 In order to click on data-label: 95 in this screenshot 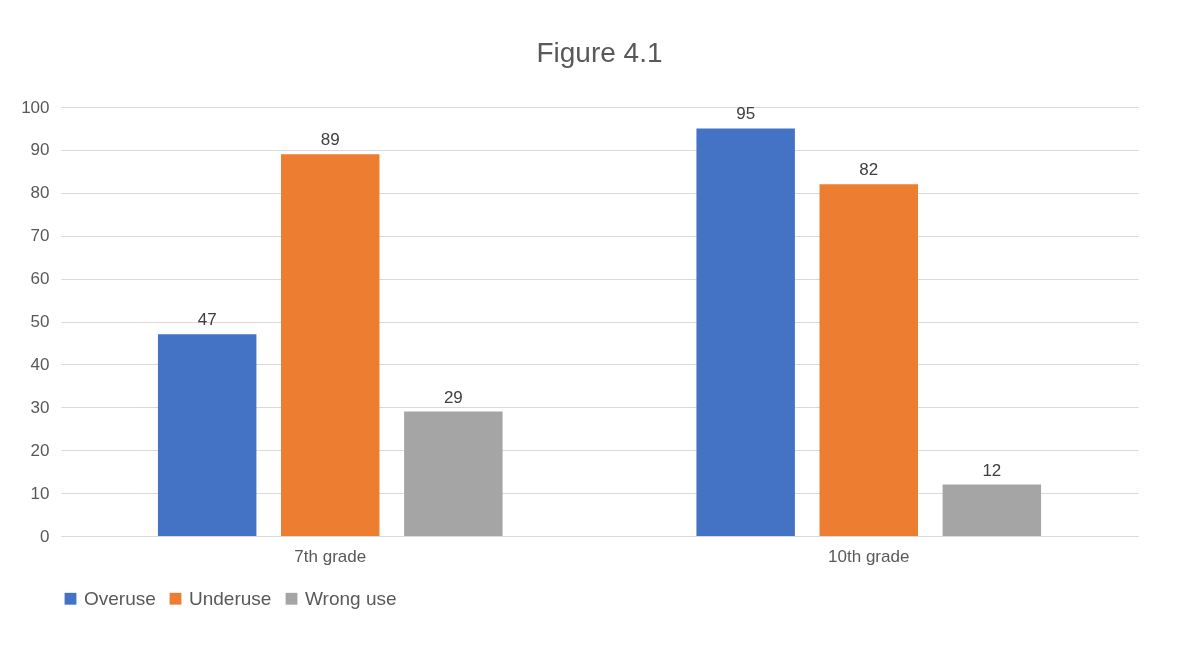, I will do `click(746, 114)`.